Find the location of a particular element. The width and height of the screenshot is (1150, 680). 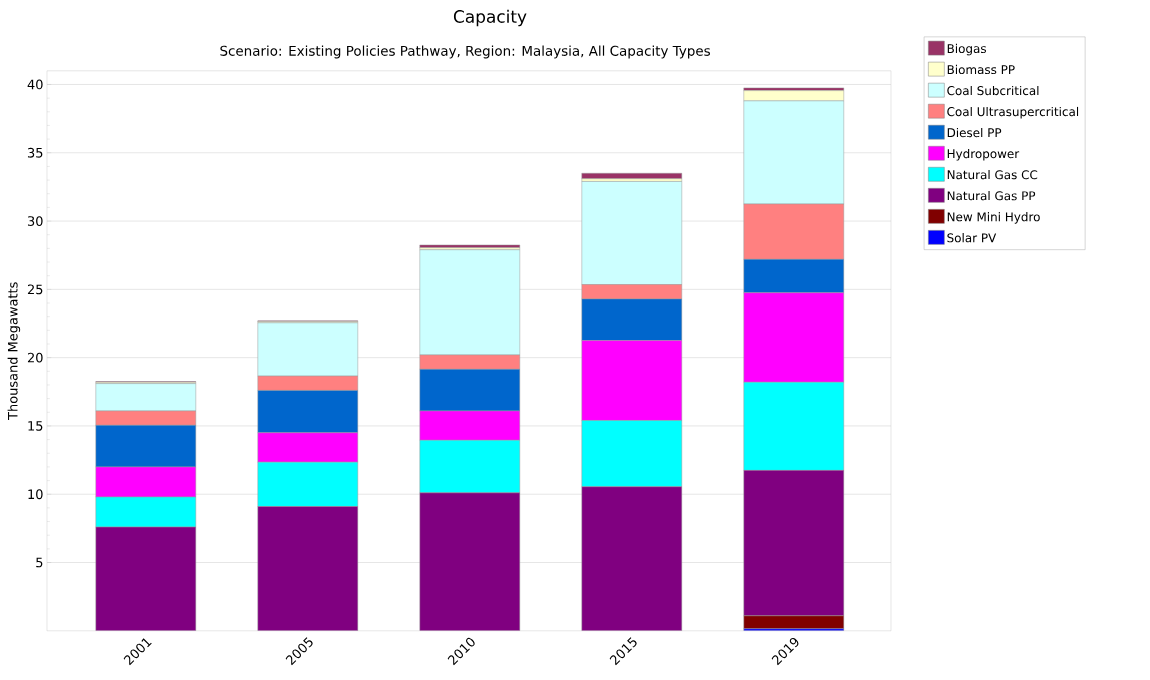

y-tick-label: 5 is located at coordinates (39, 562).